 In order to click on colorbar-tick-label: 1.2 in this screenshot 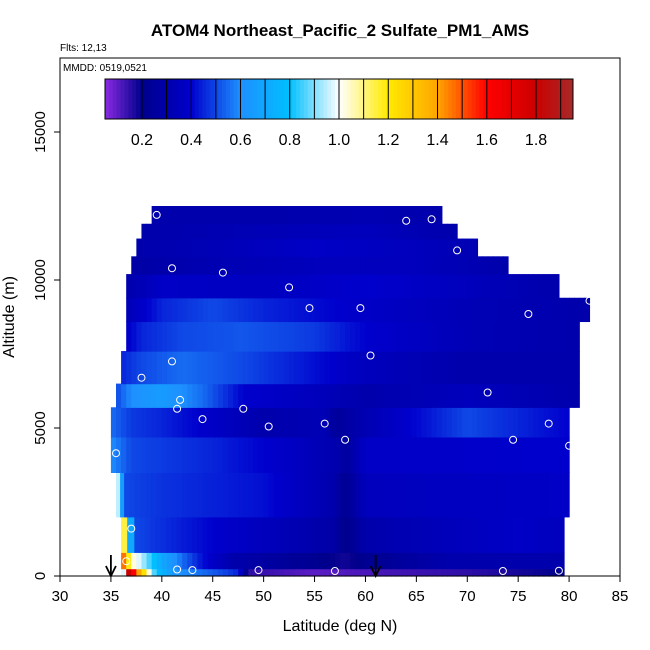, I will do `click(388, 140)`.